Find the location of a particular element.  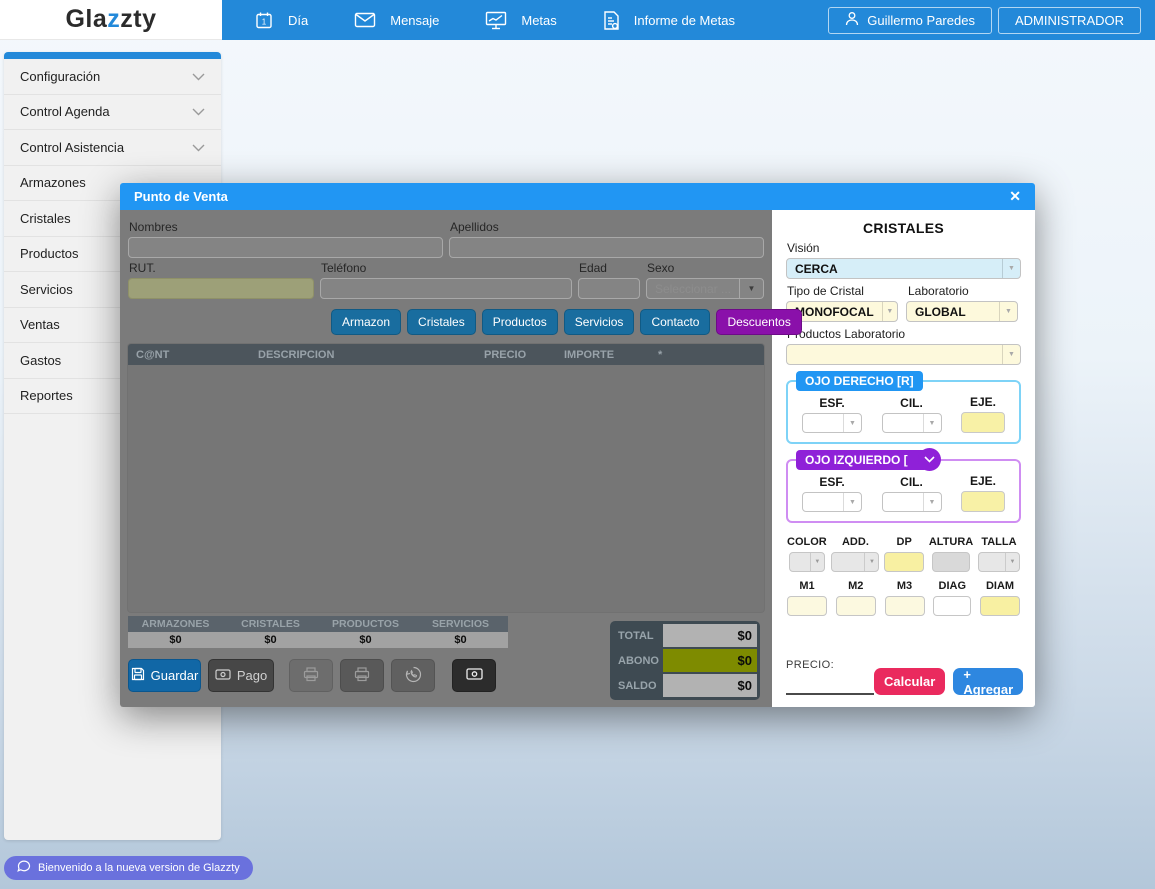

saldo-row: SALDO $0 is located at coordinates (685, 685).